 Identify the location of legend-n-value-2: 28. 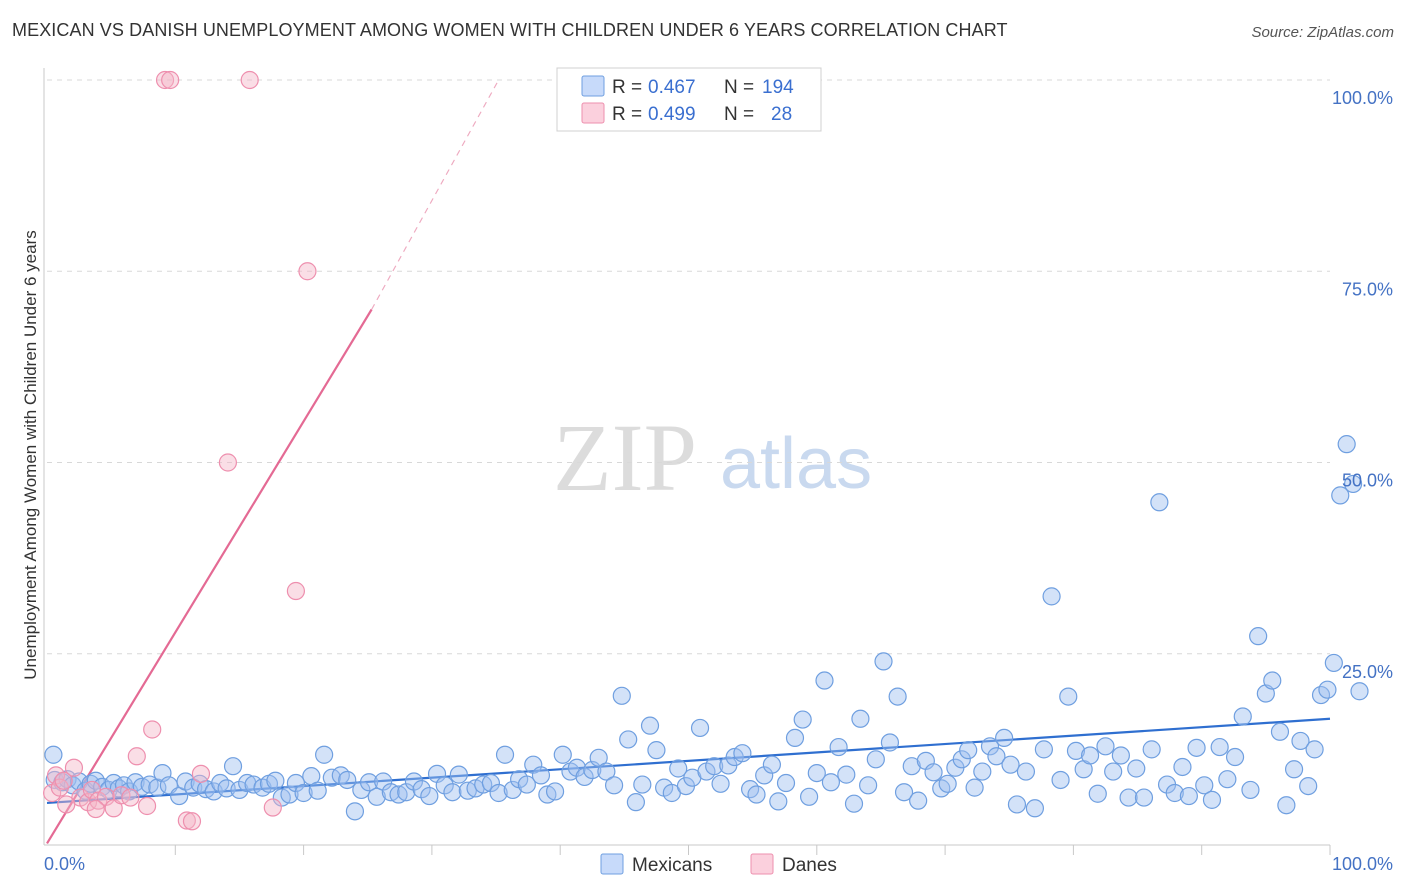
(781, 114).